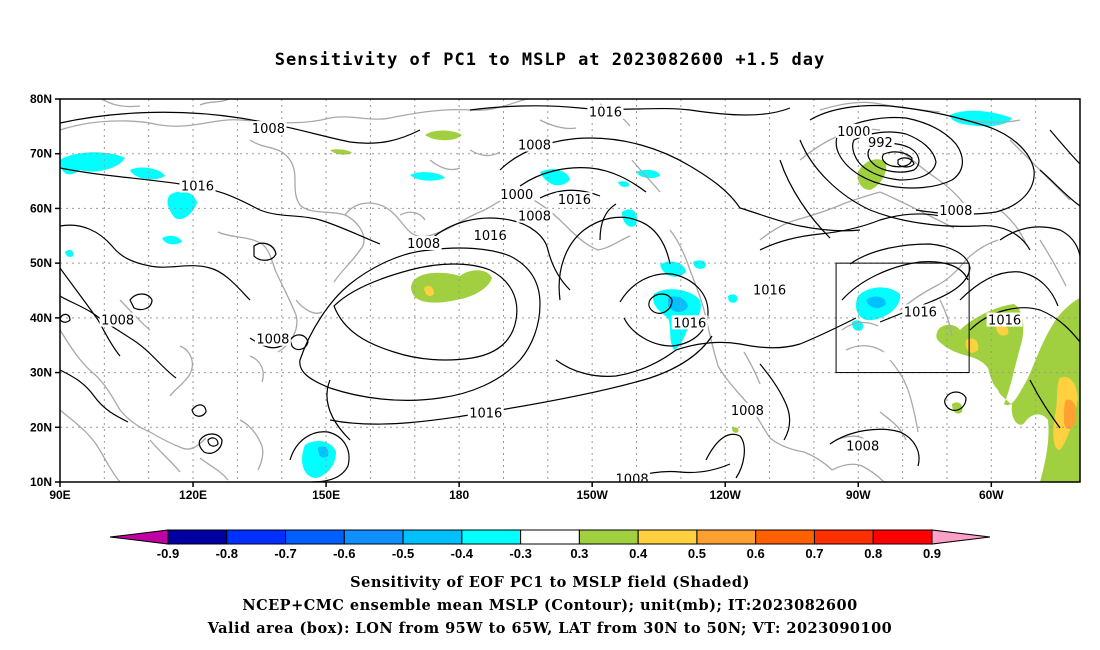 The image size is (1100, 650). Describe the element at coordinates (139, 537) in the screenshot. I see `colorbar-end-low` at that location.